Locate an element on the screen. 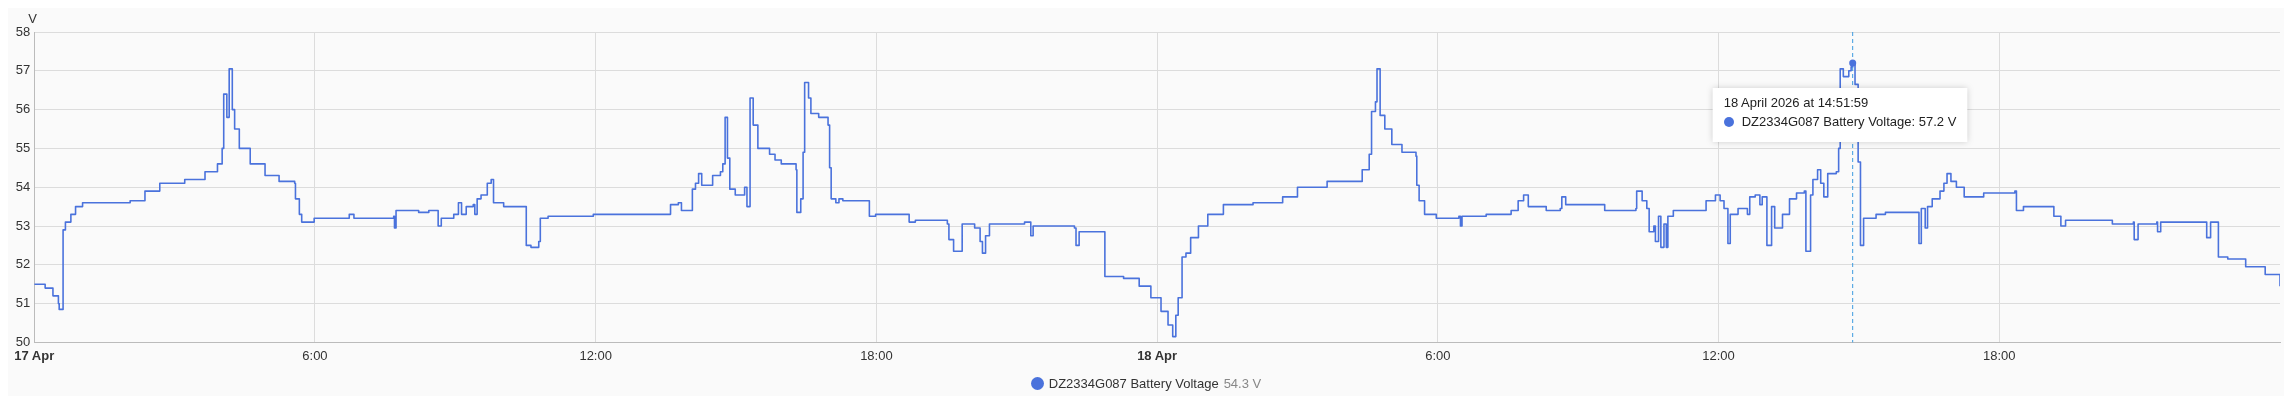 This screenshot has width=2292, height=406. y-tick-label: 55 is located at coordinates (23, 147).